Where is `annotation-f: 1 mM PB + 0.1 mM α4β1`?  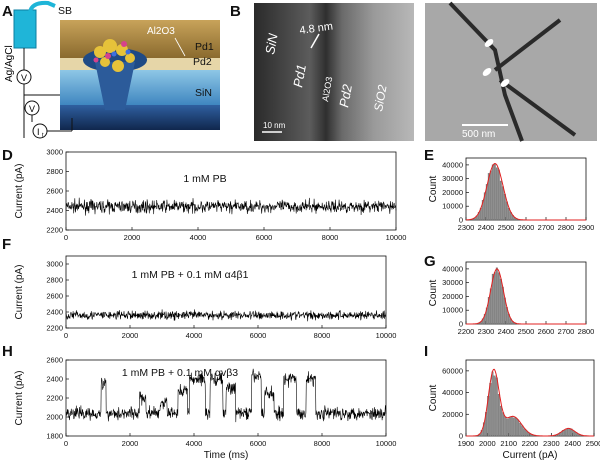
annotation-f: 1 mM PB + 0.1 mM α4β1 is located at coordinates (190, 275).